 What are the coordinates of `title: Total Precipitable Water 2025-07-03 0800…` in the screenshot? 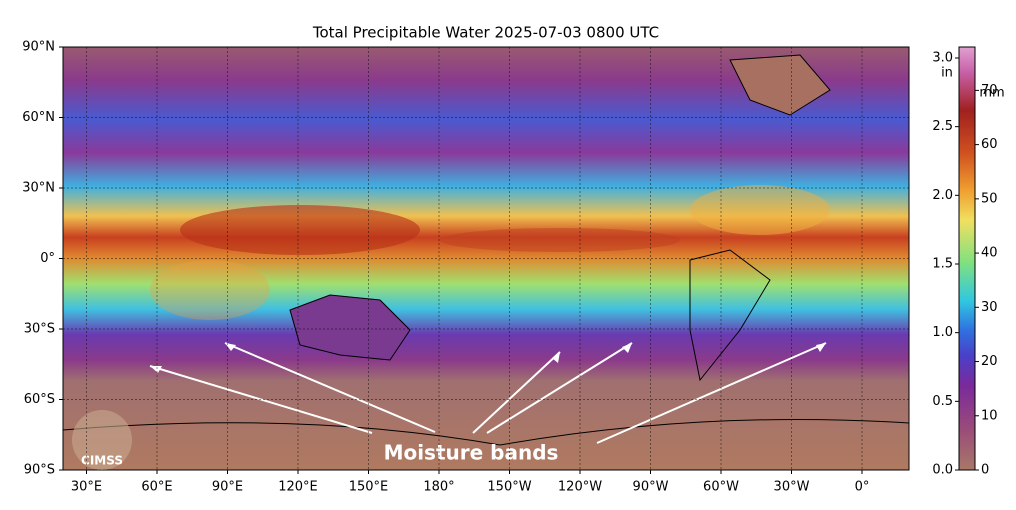 It's located at (485, 33).